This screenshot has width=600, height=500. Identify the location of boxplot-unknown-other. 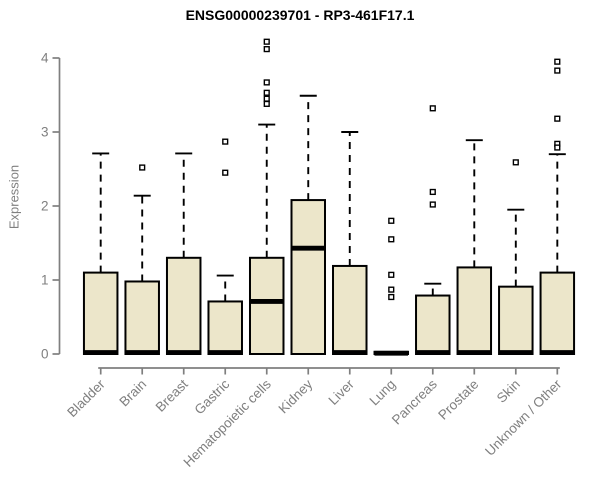
(557, 207).